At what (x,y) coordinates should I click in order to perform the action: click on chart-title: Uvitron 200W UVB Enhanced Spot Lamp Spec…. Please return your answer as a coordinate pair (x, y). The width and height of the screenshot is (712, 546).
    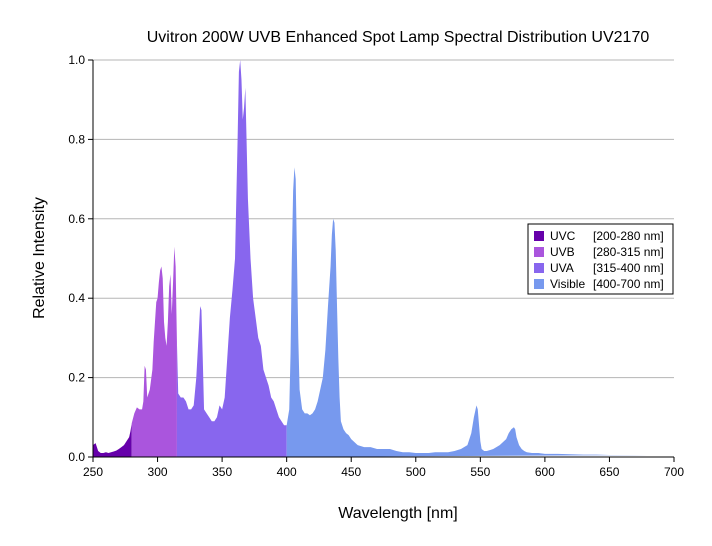
    Looking at the image, I should click on (398, 37).